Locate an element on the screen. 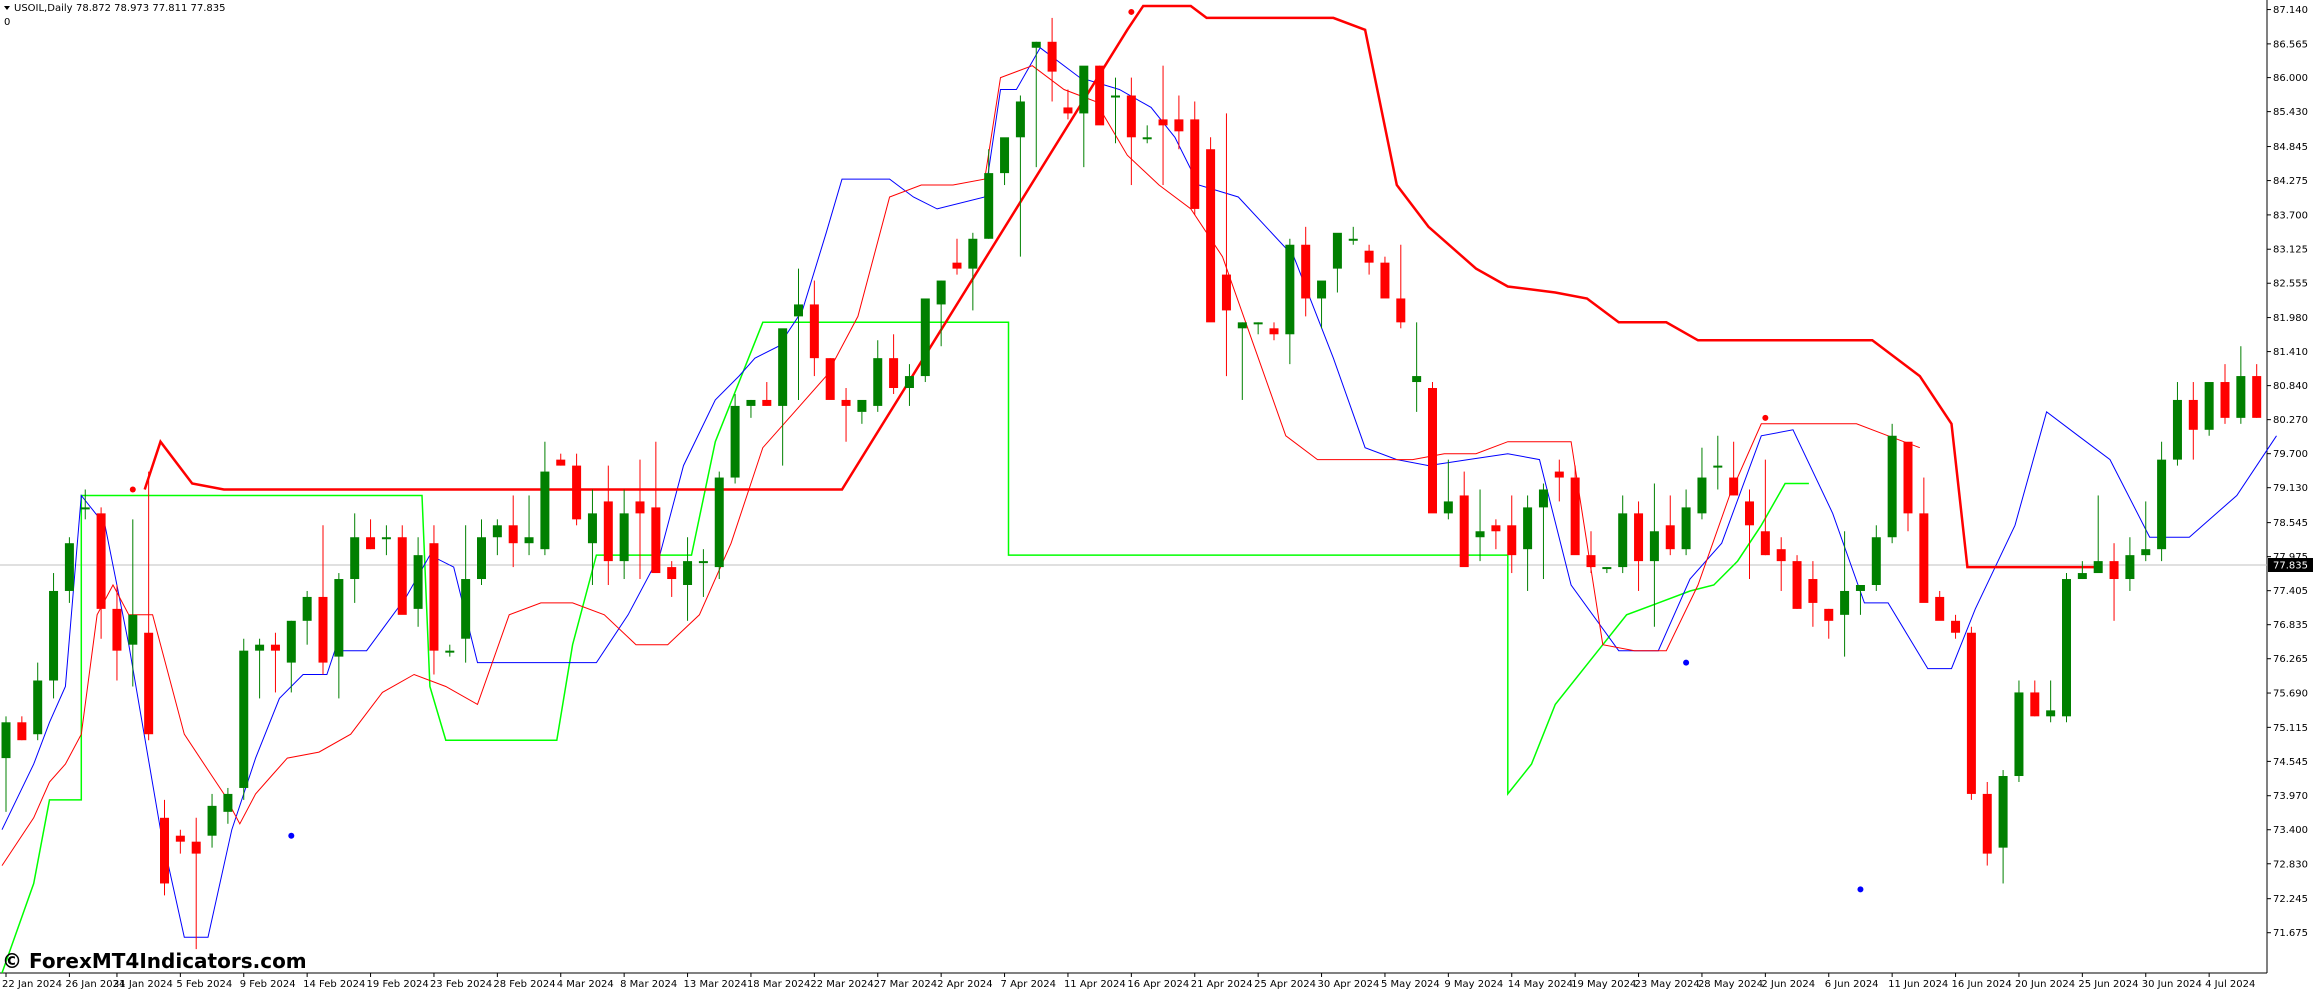  current-price-badge is located at coordinates (2290, 564).